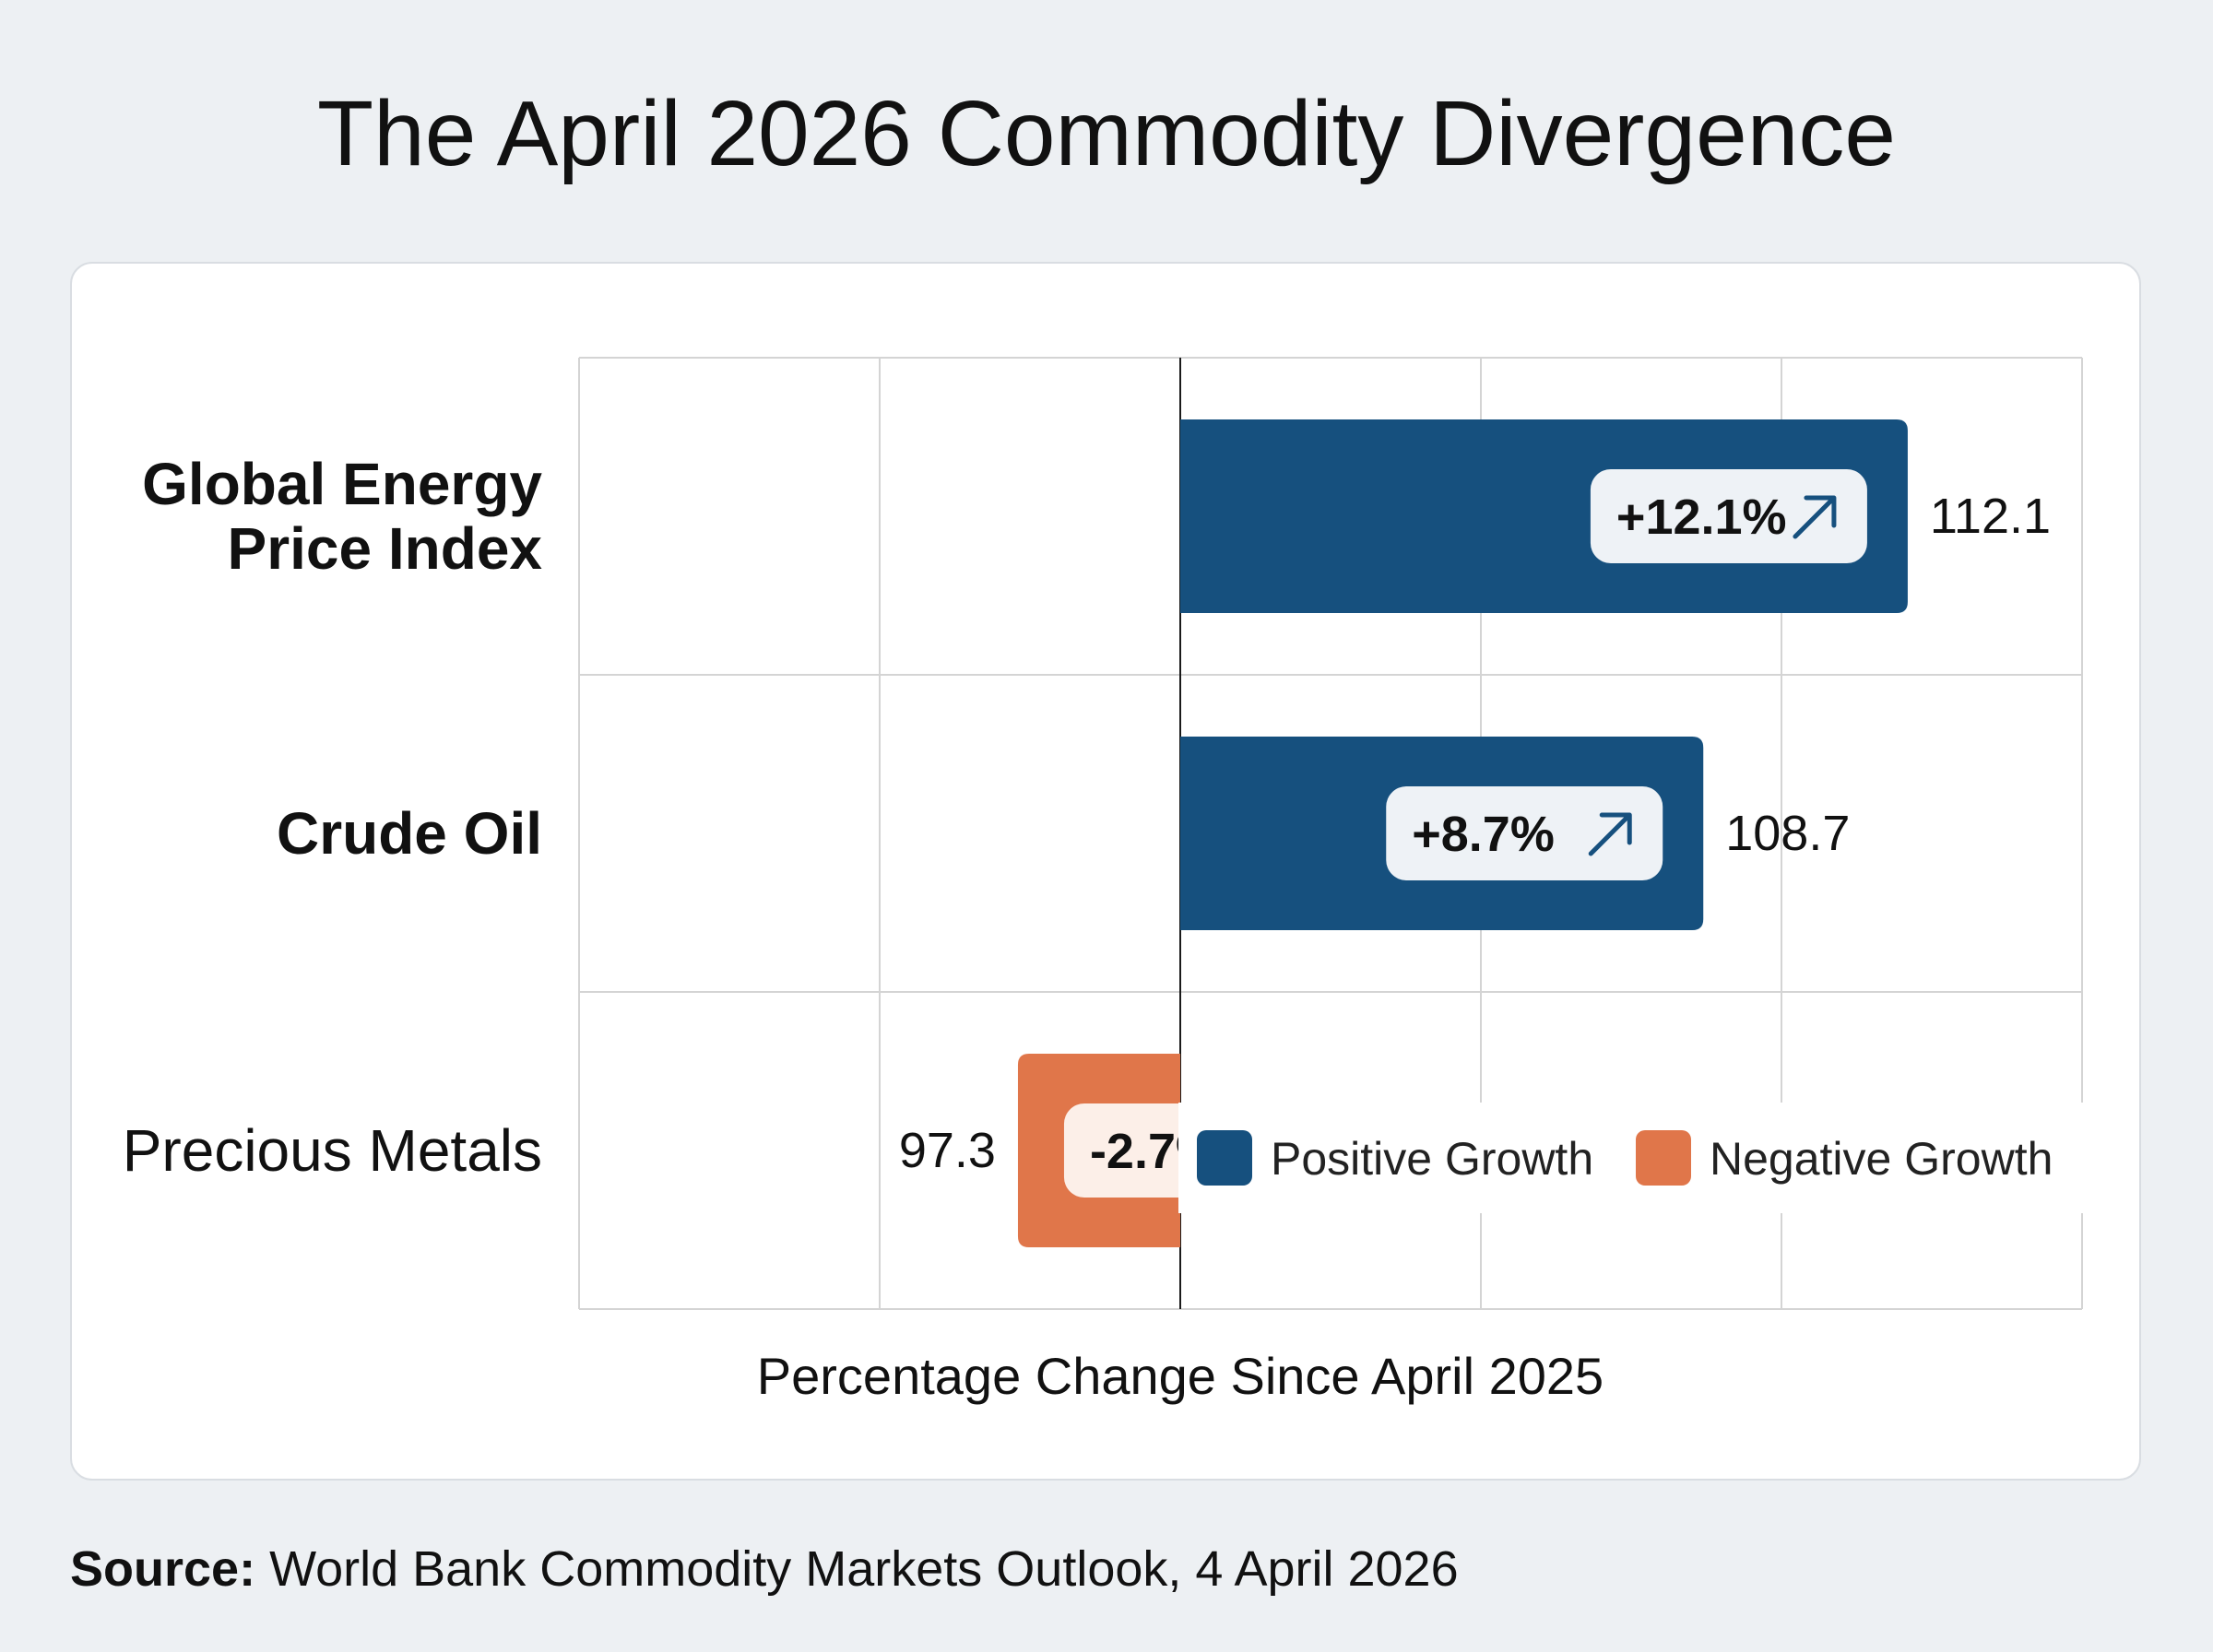 The image size is (2213, 1652). Describe the element at coordinates (1483, 834) in the screenshot. I see `data-label: +8.7%` at that location.